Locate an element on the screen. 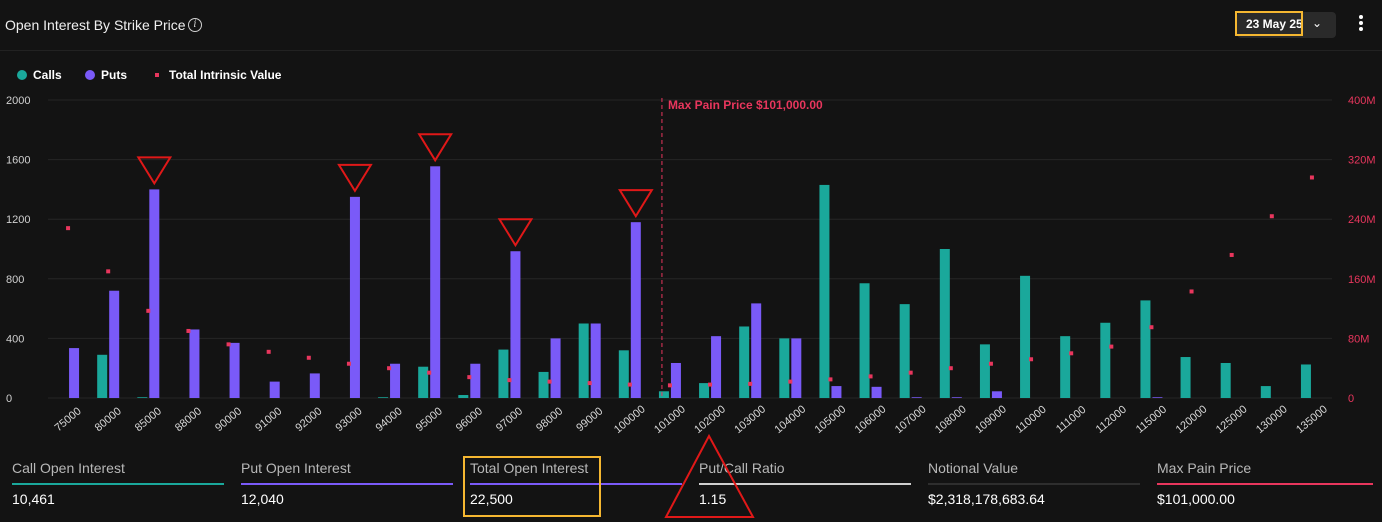 This screenshot has width=1382, height=522. stat-put-call-ratio: Put/Call Ratio 1.15 is located at coordinates (805, 487).